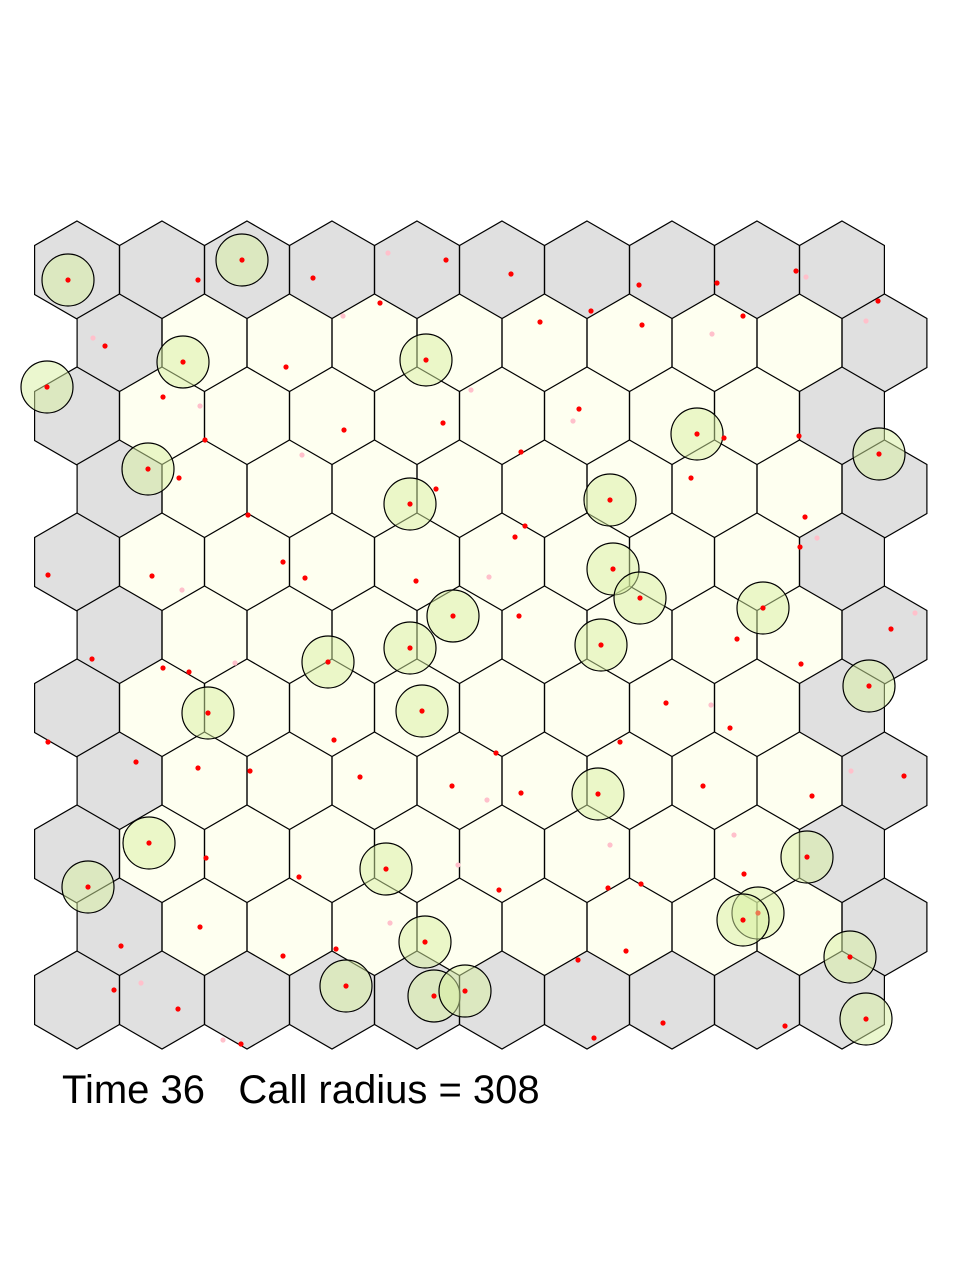 This screenshot has width=960, height=1280. What do you see at coordinates (389, 1090) in the screenshot?
I see `call-radius-label: Call radius = 308` at bounding box center [389, 1090].